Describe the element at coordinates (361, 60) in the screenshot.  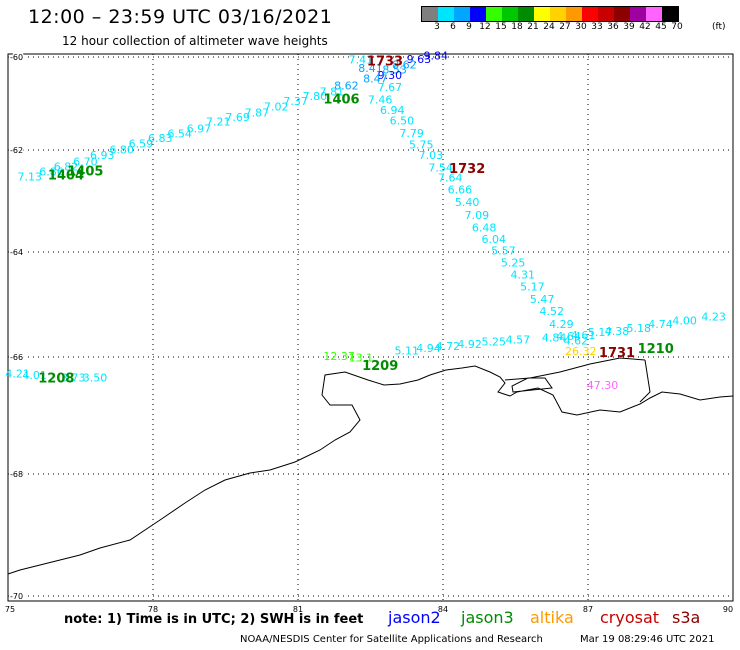
I see `wave-height-value: 7.41` at that location.